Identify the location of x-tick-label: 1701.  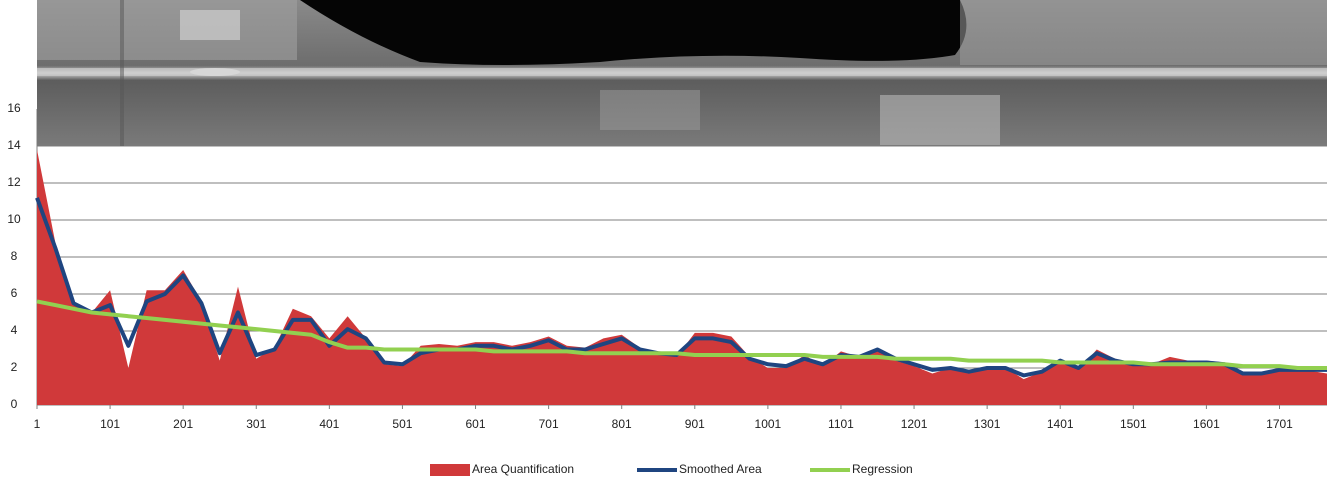
(1279, 424).